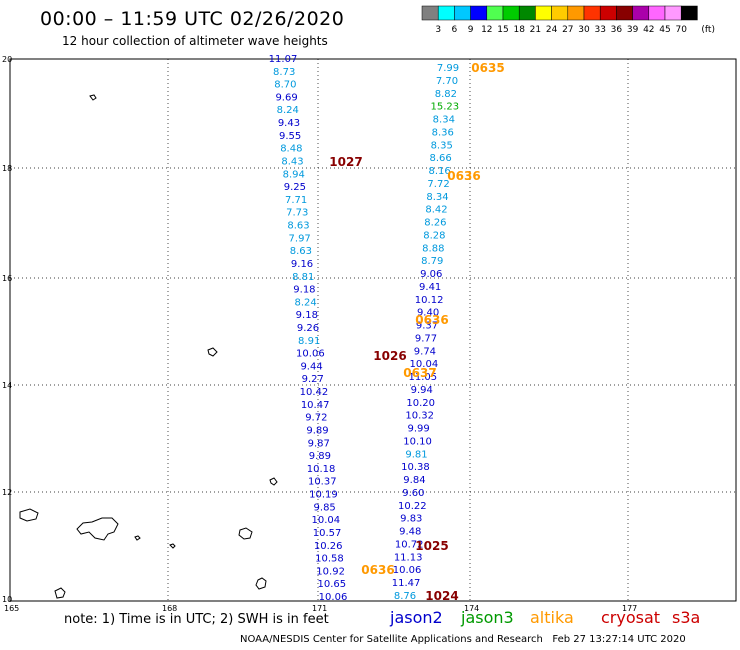 This screenshot has width=740, height=650. I want to click on wave-height-value: 7.97, so click(300, 238).